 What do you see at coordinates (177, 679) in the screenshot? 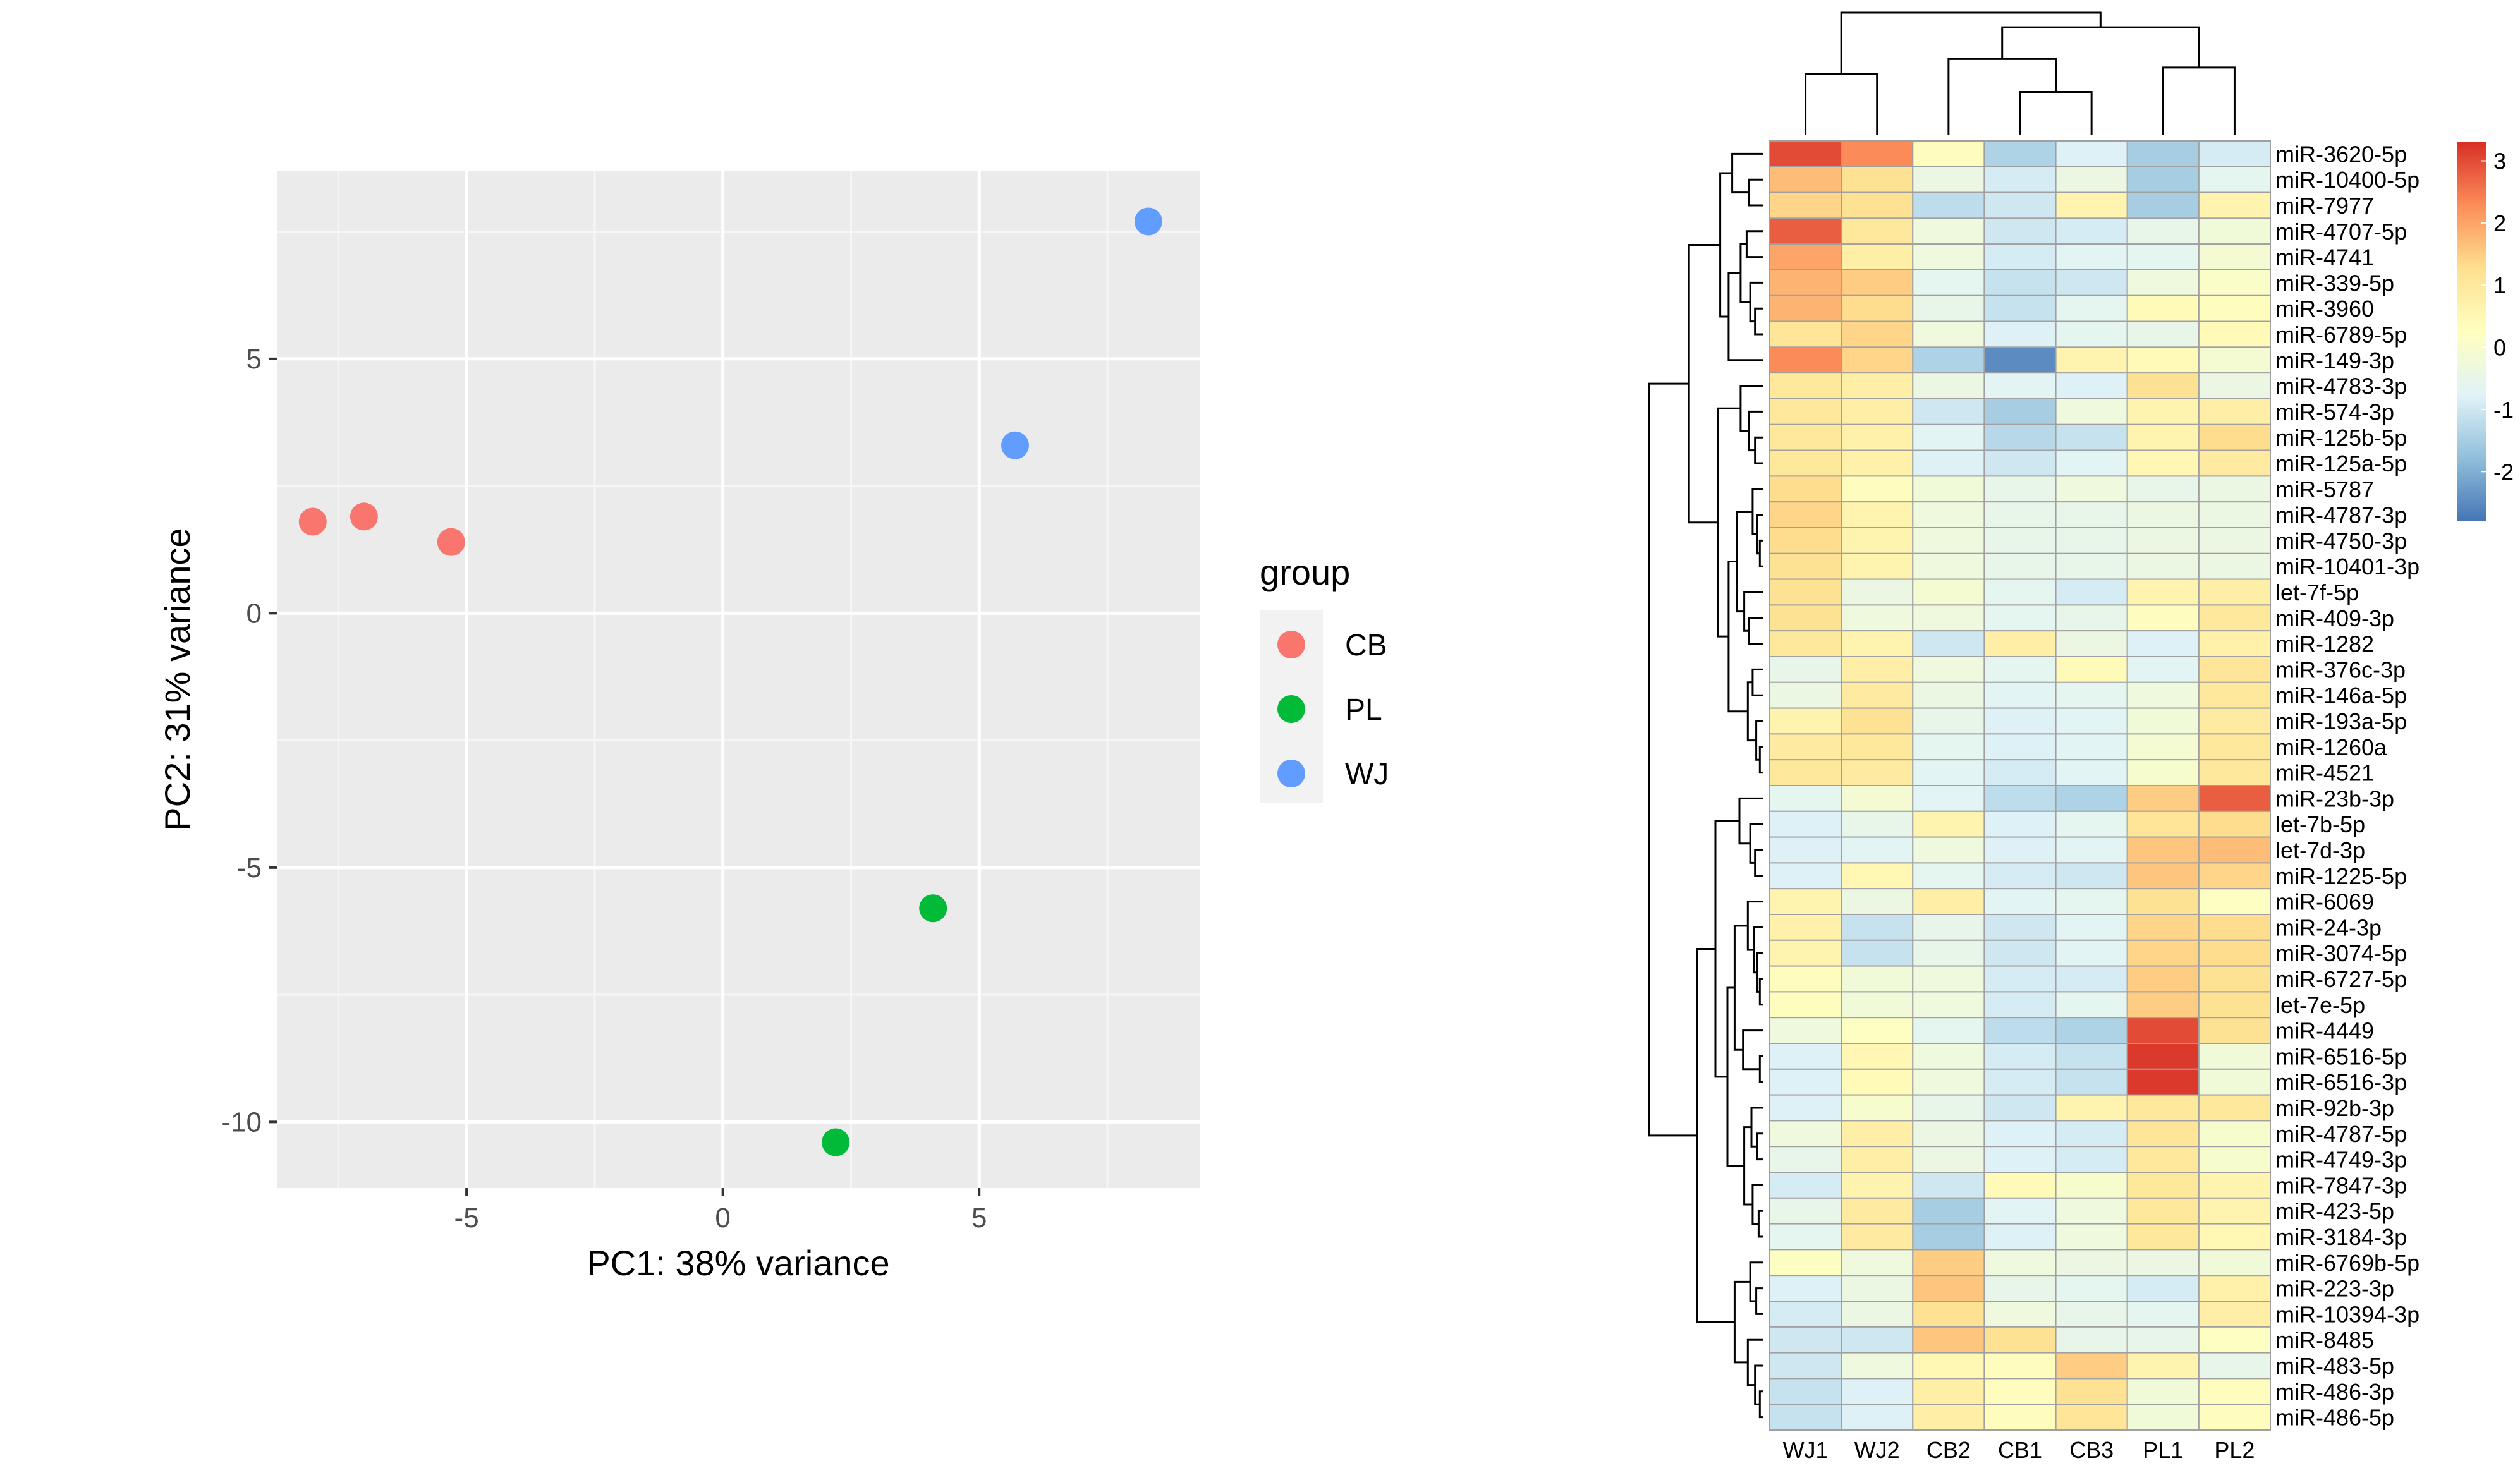
I see `pca-y-axis-title: PC2: 31% variance` at bounding box center [177, 679].